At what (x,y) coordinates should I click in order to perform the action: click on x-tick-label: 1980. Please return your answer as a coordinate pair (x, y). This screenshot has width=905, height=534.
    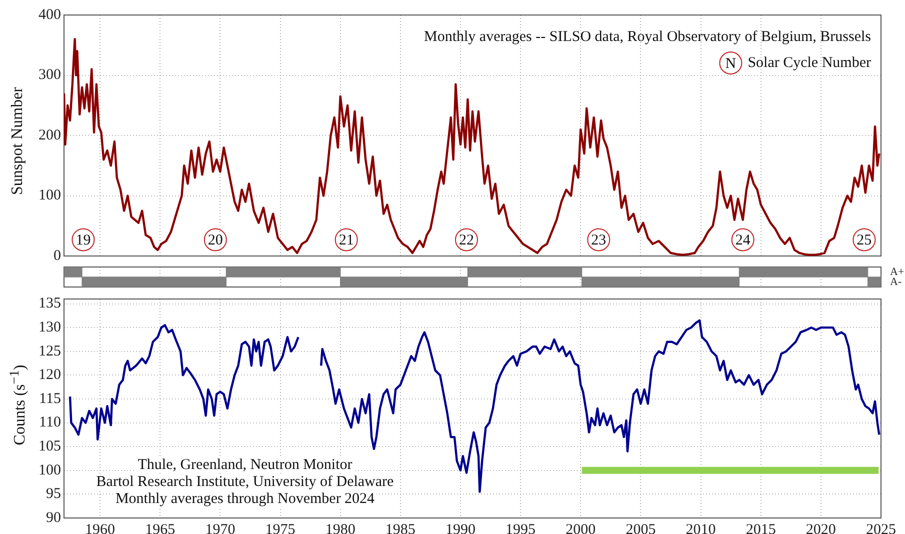
    Looking at the image, I should click on (340, 528).